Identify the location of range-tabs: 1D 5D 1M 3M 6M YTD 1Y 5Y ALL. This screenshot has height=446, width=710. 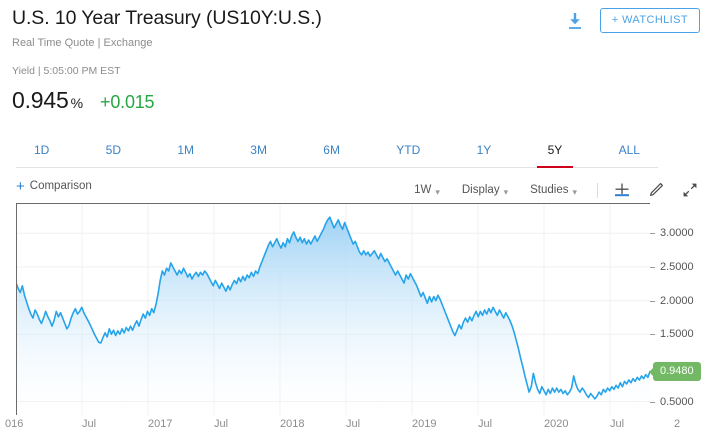
(337, 155).